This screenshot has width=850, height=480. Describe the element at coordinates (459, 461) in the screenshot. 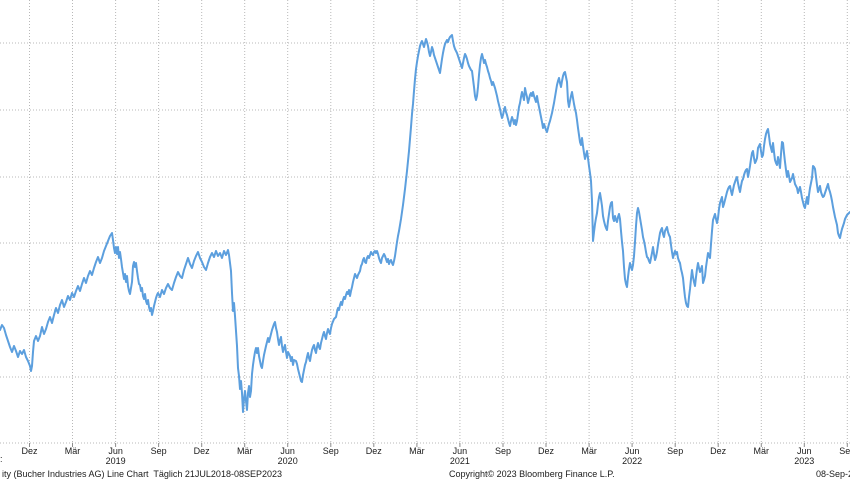

I see `x-year-label: 2021` at that location.